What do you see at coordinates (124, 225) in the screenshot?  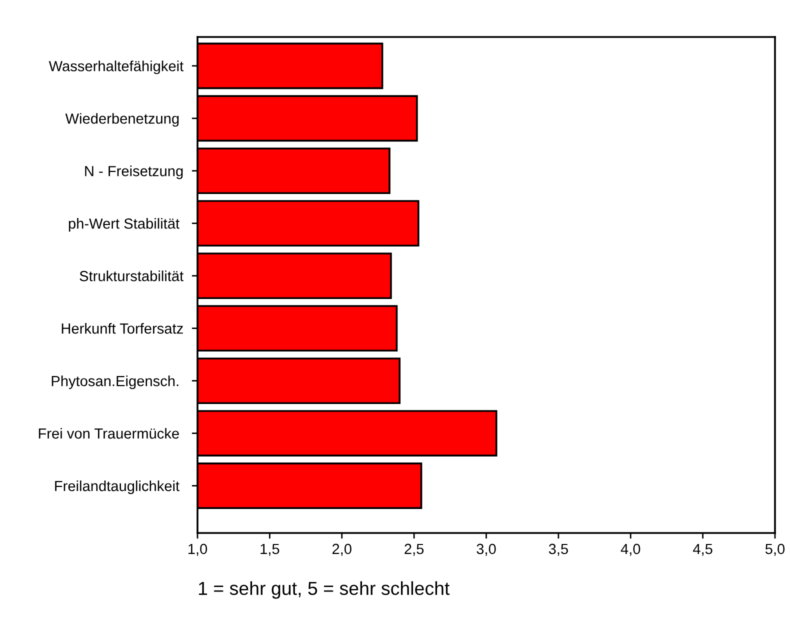 I see `y-tick-label: ph-Wert Stabilität` at bounding box center [124, 225].